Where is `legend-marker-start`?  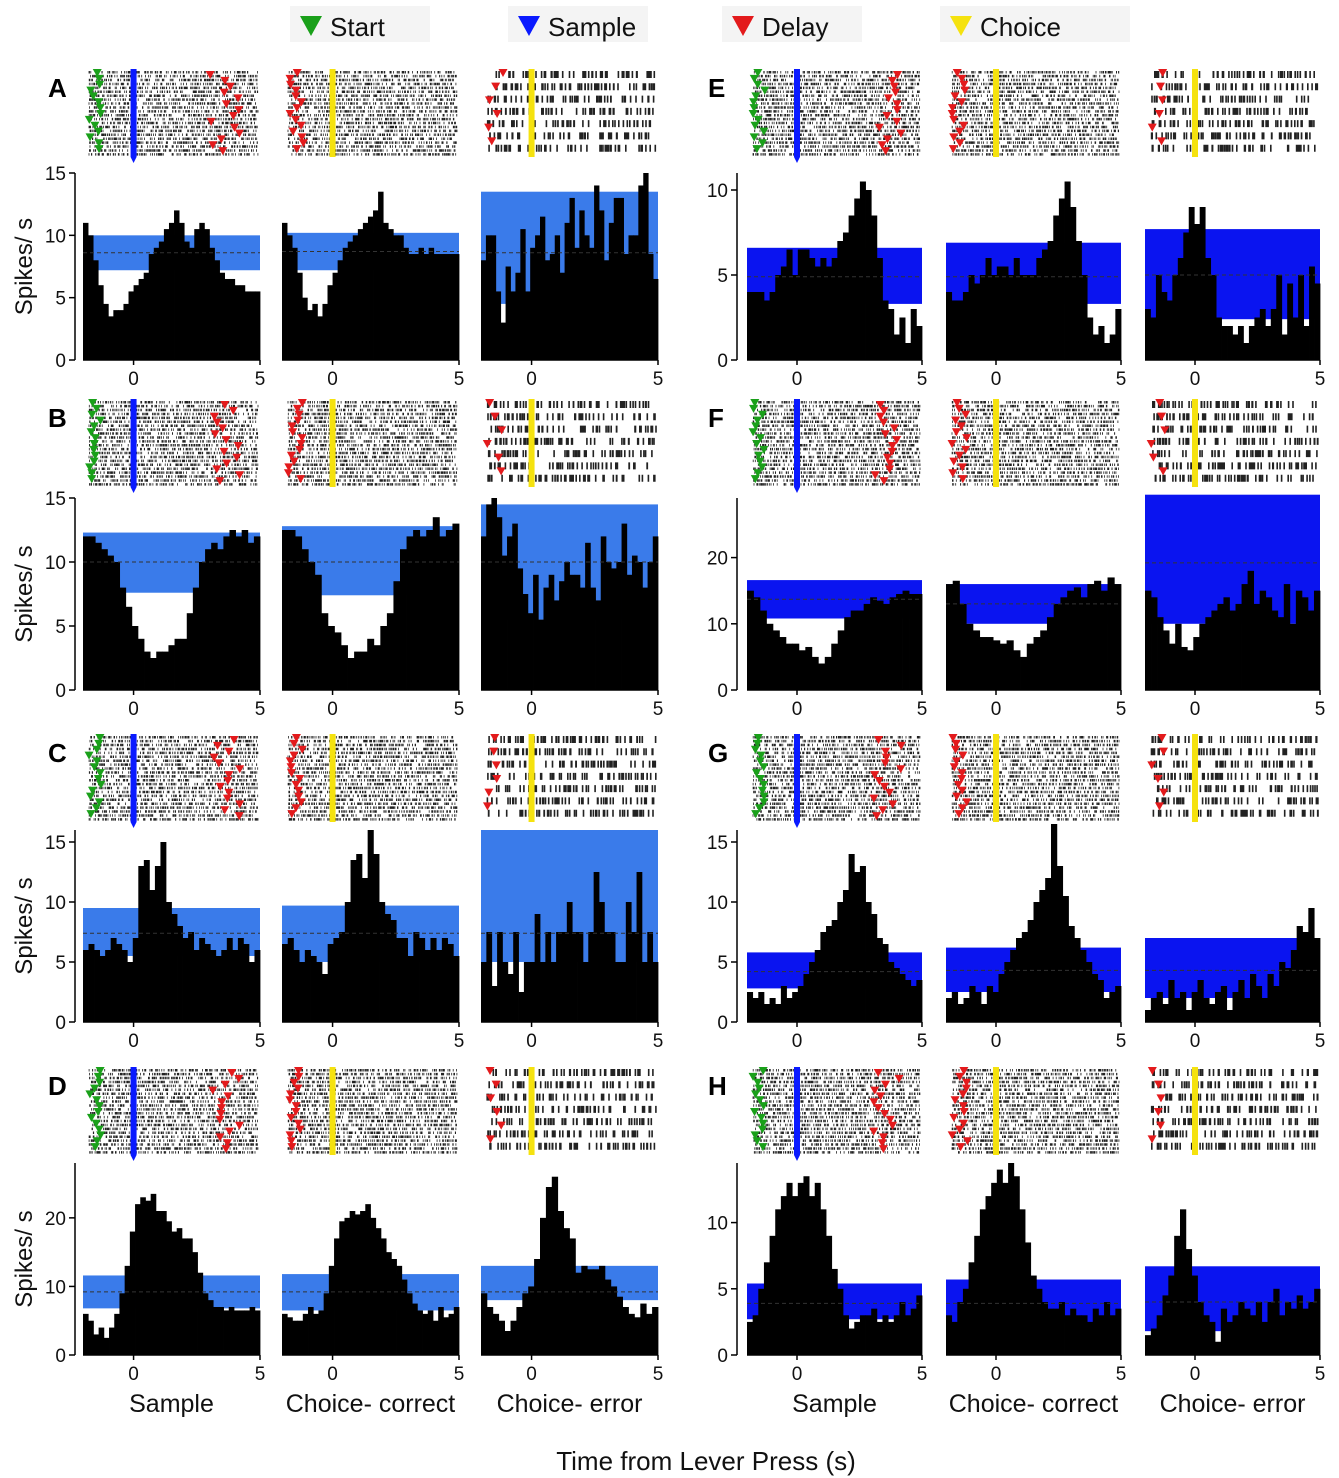
legend-marker-start is located at coordinates (311, 26).